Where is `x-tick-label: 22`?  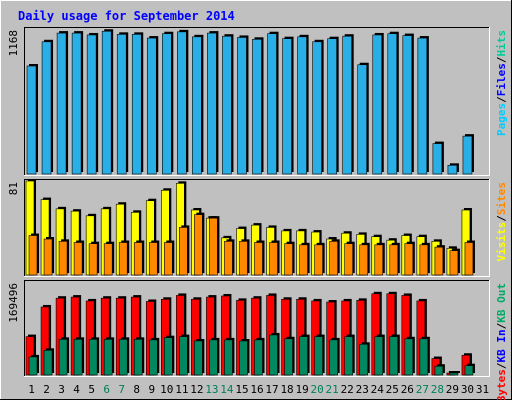 x-tick-label: 22 is located at coordinates (347, 389).